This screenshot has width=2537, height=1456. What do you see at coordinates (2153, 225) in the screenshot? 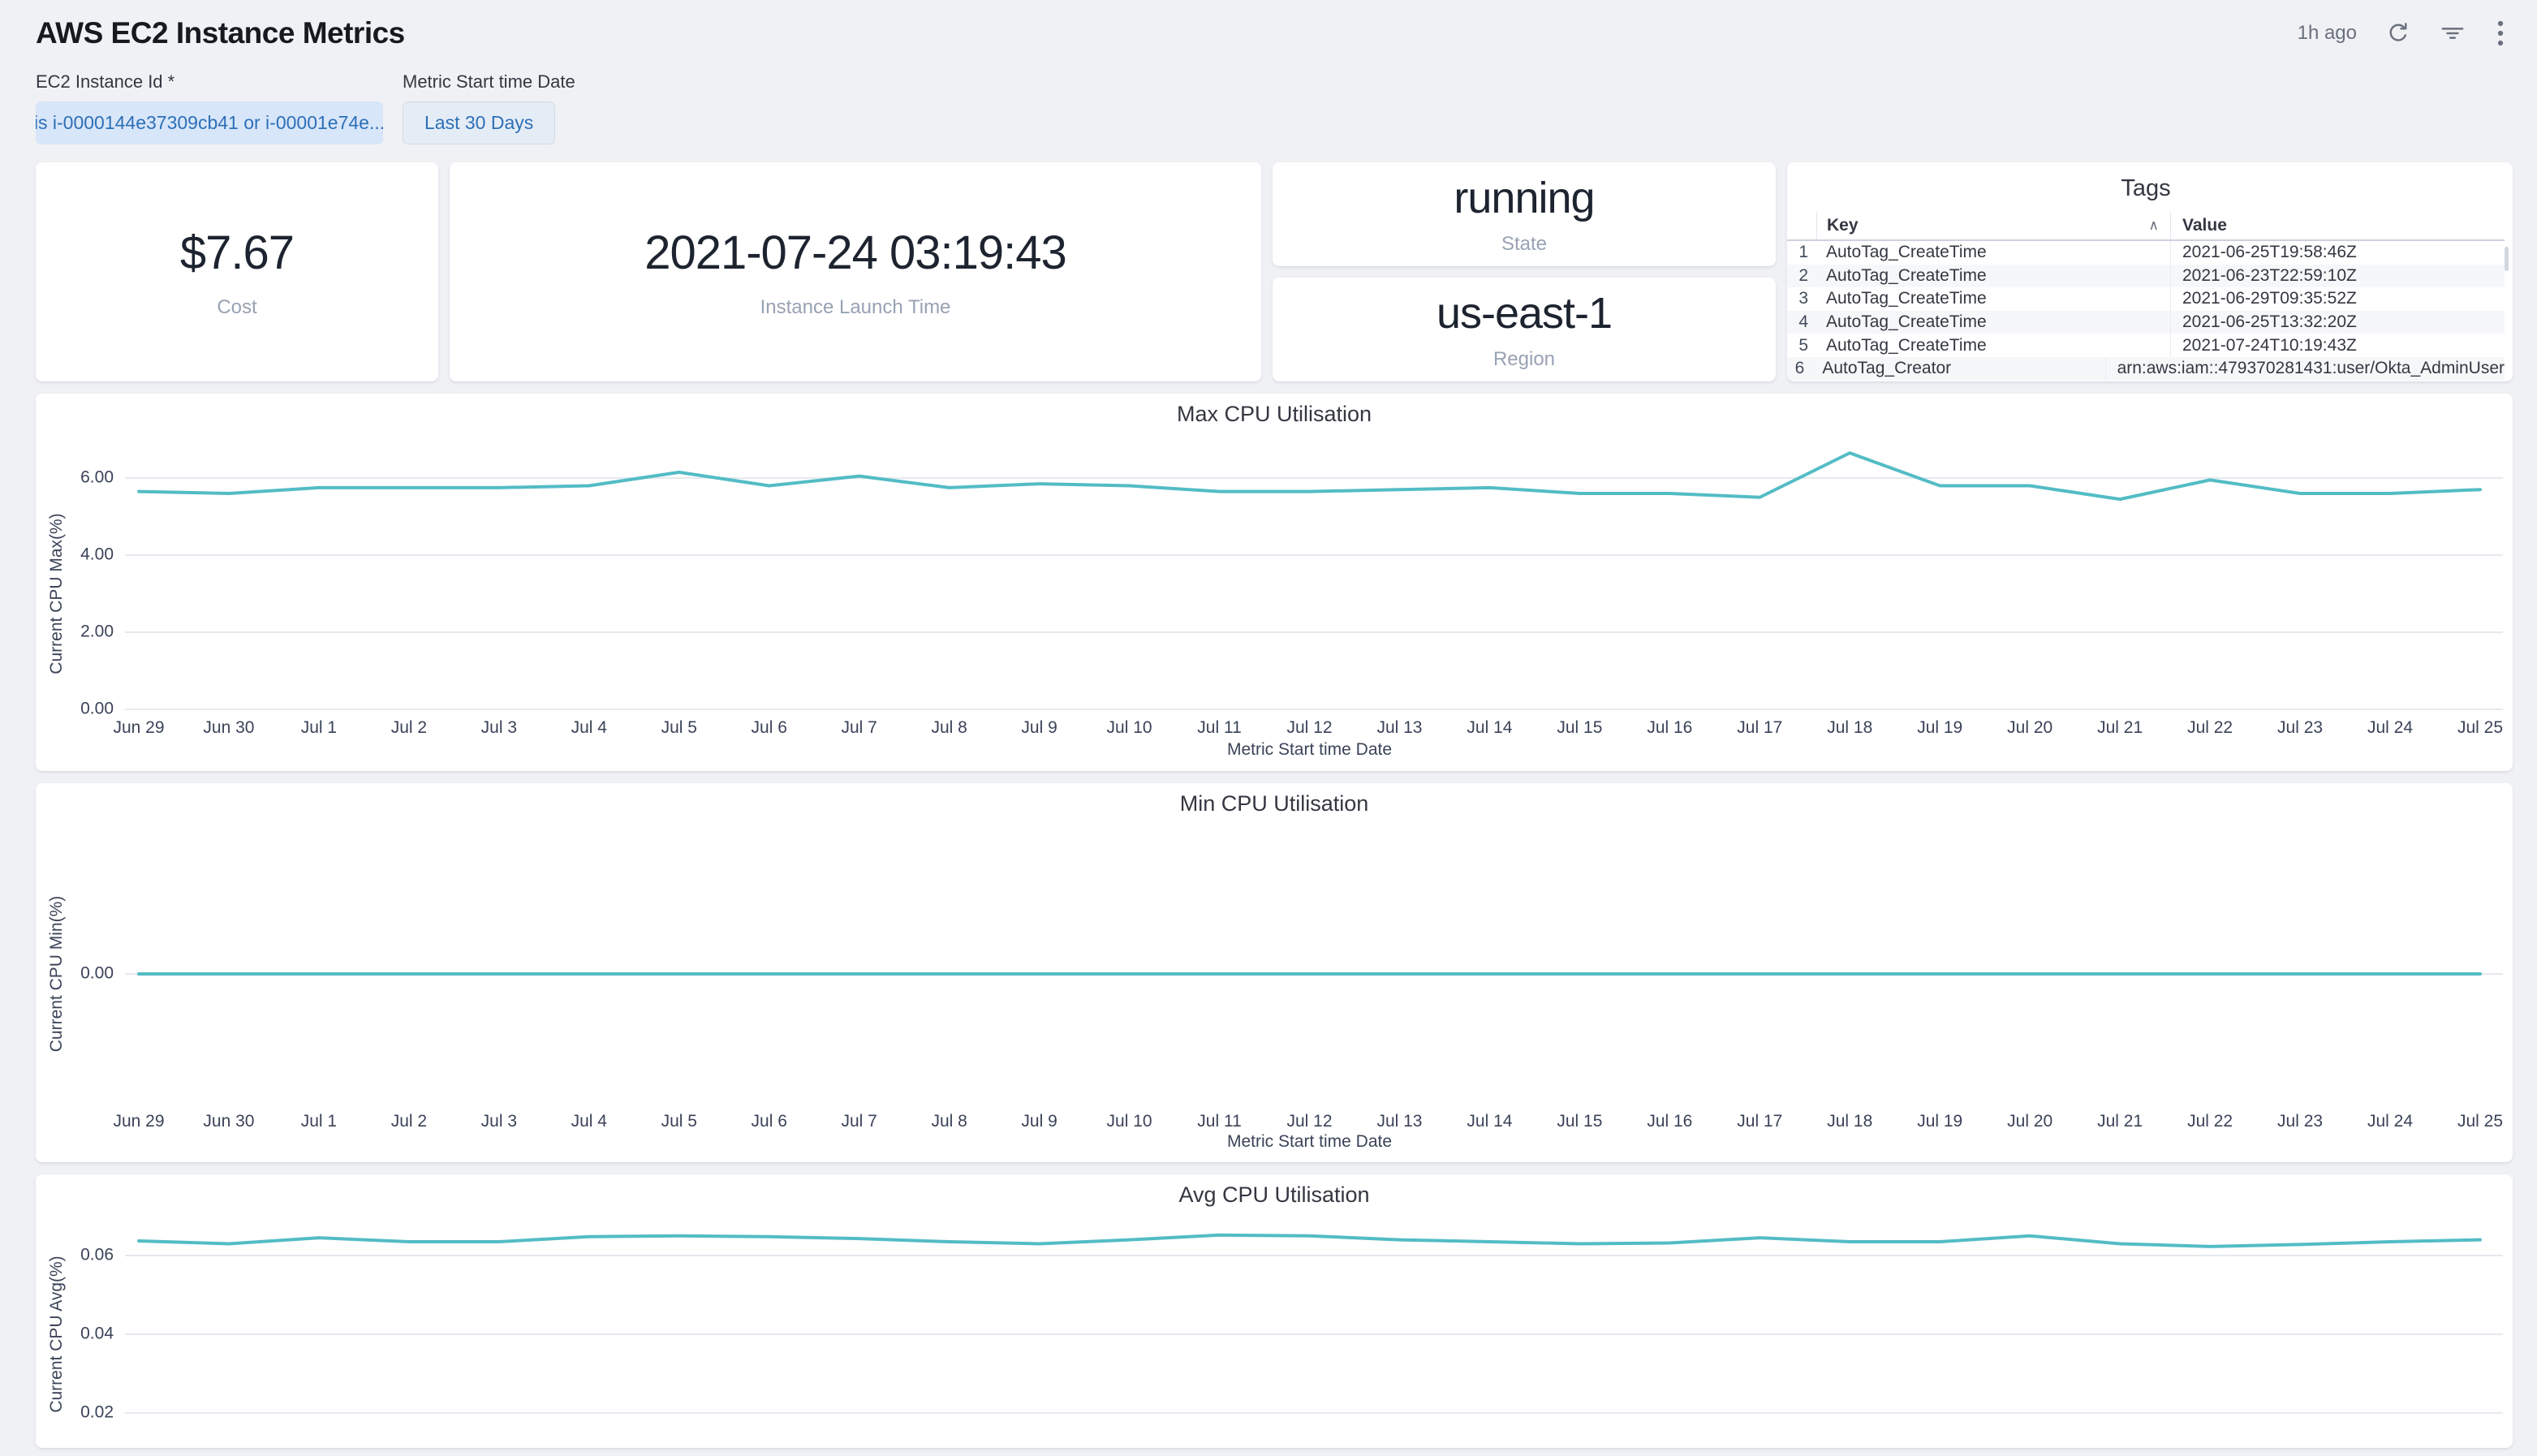
I see `sort-ascending-icon: ∧` at bounding box center [2153, 225].